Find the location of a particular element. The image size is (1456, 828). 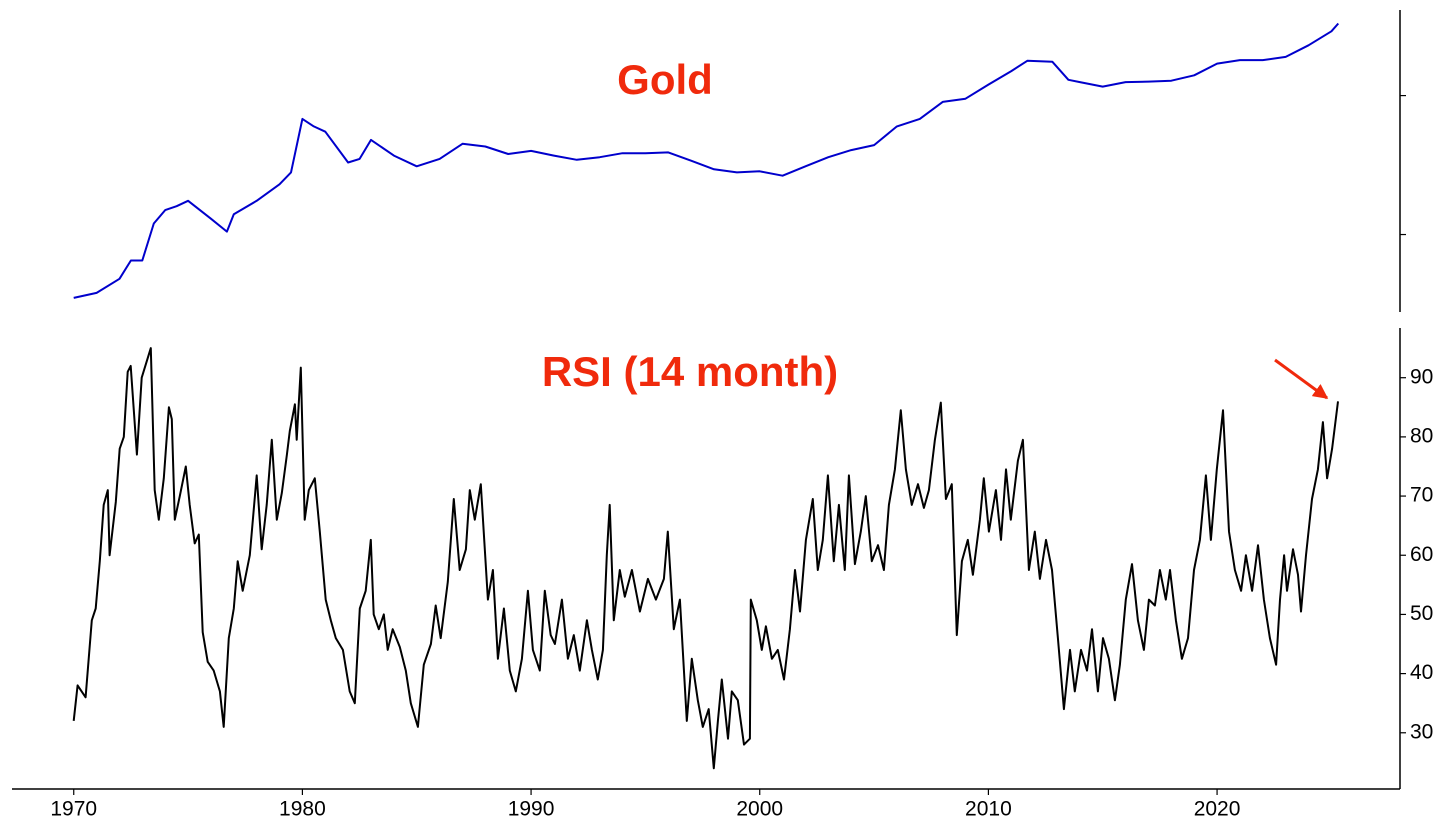

y-tick-label: 90 is located at coordinates (1421, 376).